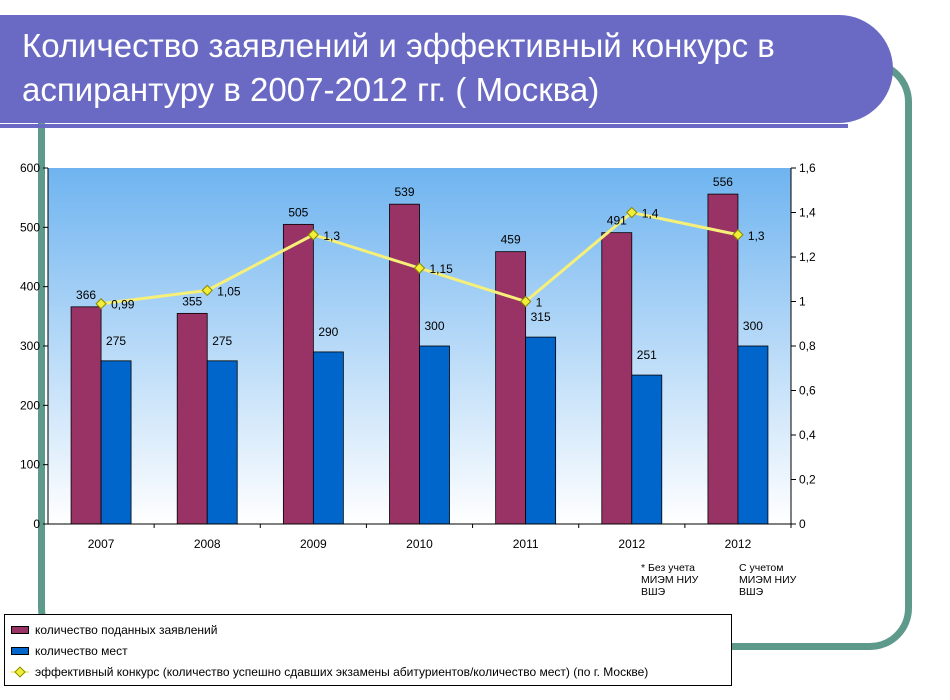 Image resolution: width=950 pixels, height=700 pixels. What do you see at coordinates (526, 544) in the screenshot?
I see `x-tick-label: 2011` at bounding box center [526, 544].